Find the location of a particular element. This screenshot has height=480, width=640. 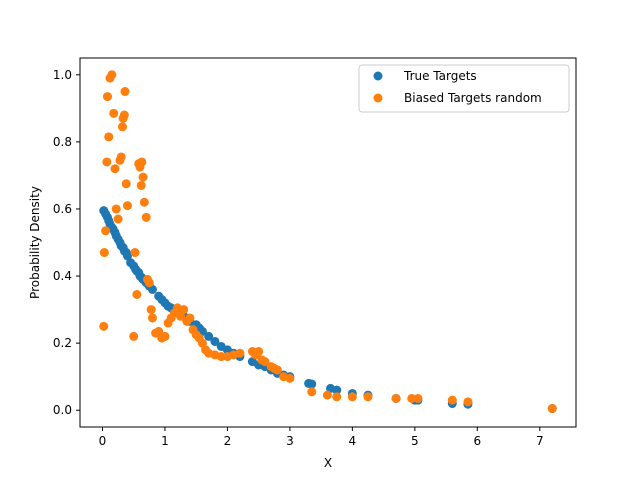

legend: True Targets Biased Targets random is located at coordinates (464, 88).